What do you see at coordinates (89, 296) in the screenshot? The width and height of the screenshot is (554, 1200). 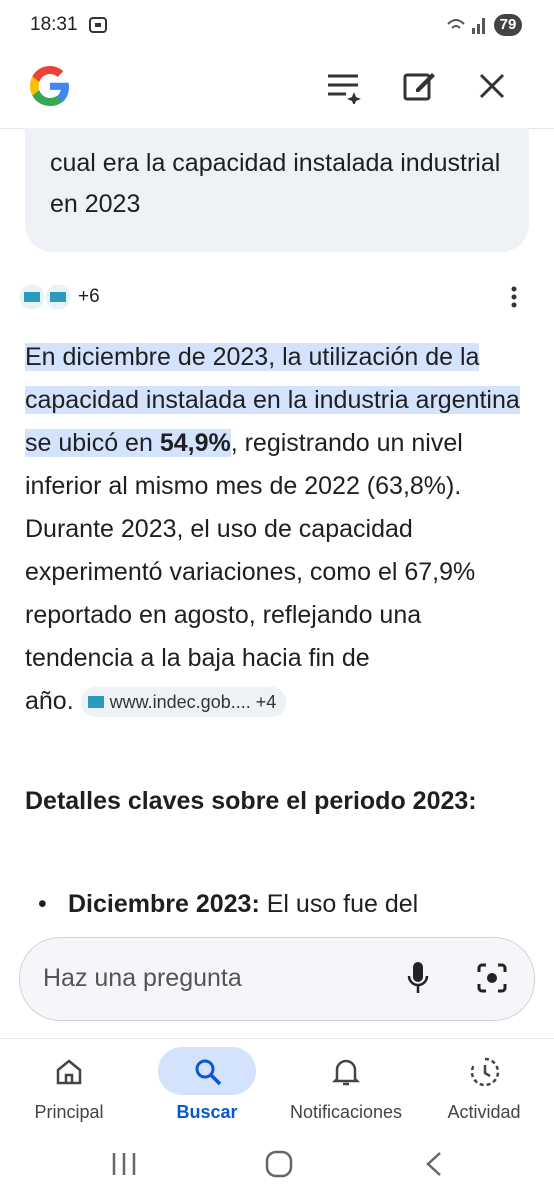 I see `sources-count: +6` at bounding box center [89, 296].